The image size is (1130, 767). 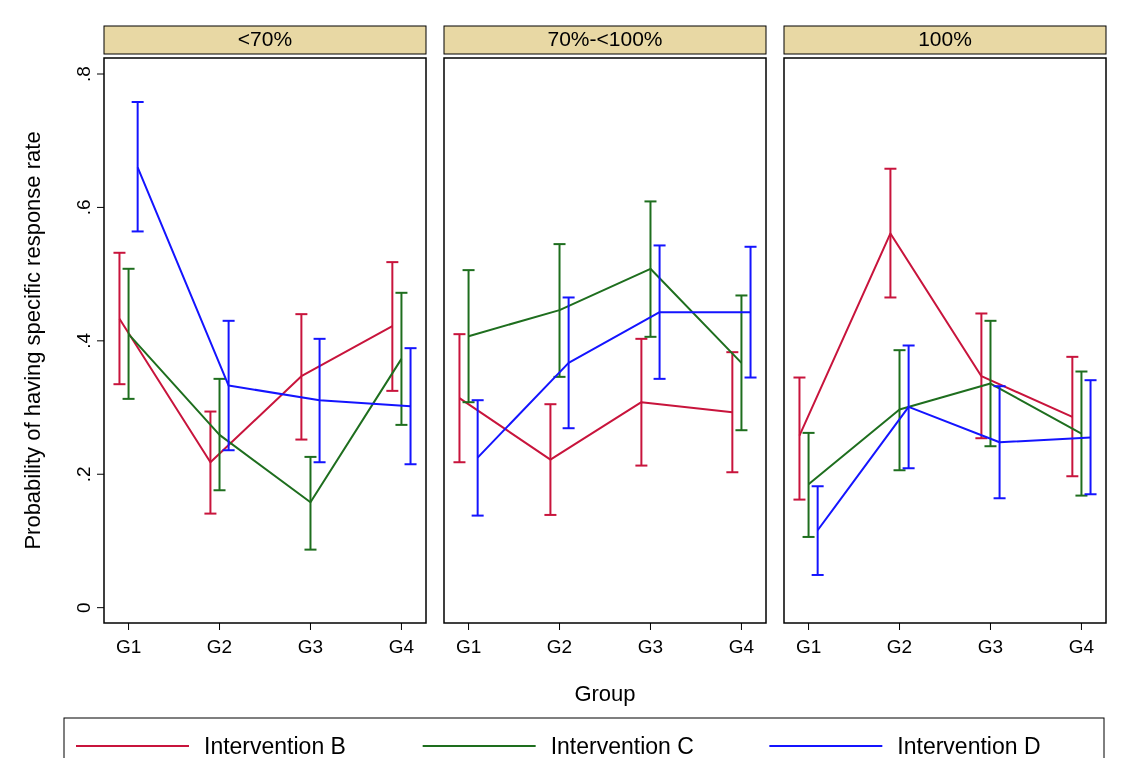 What do you see at coordinates (622, 746) in the screenshot?
I see `legend-label: Intervention C` at bounding box center [622, 746].